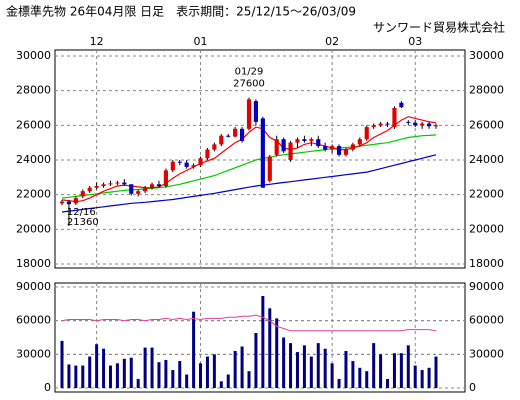 The image size is (520, 400). Describe the element at coordinates (249, 183) in the screenshot. I see `moving-average` at that location.